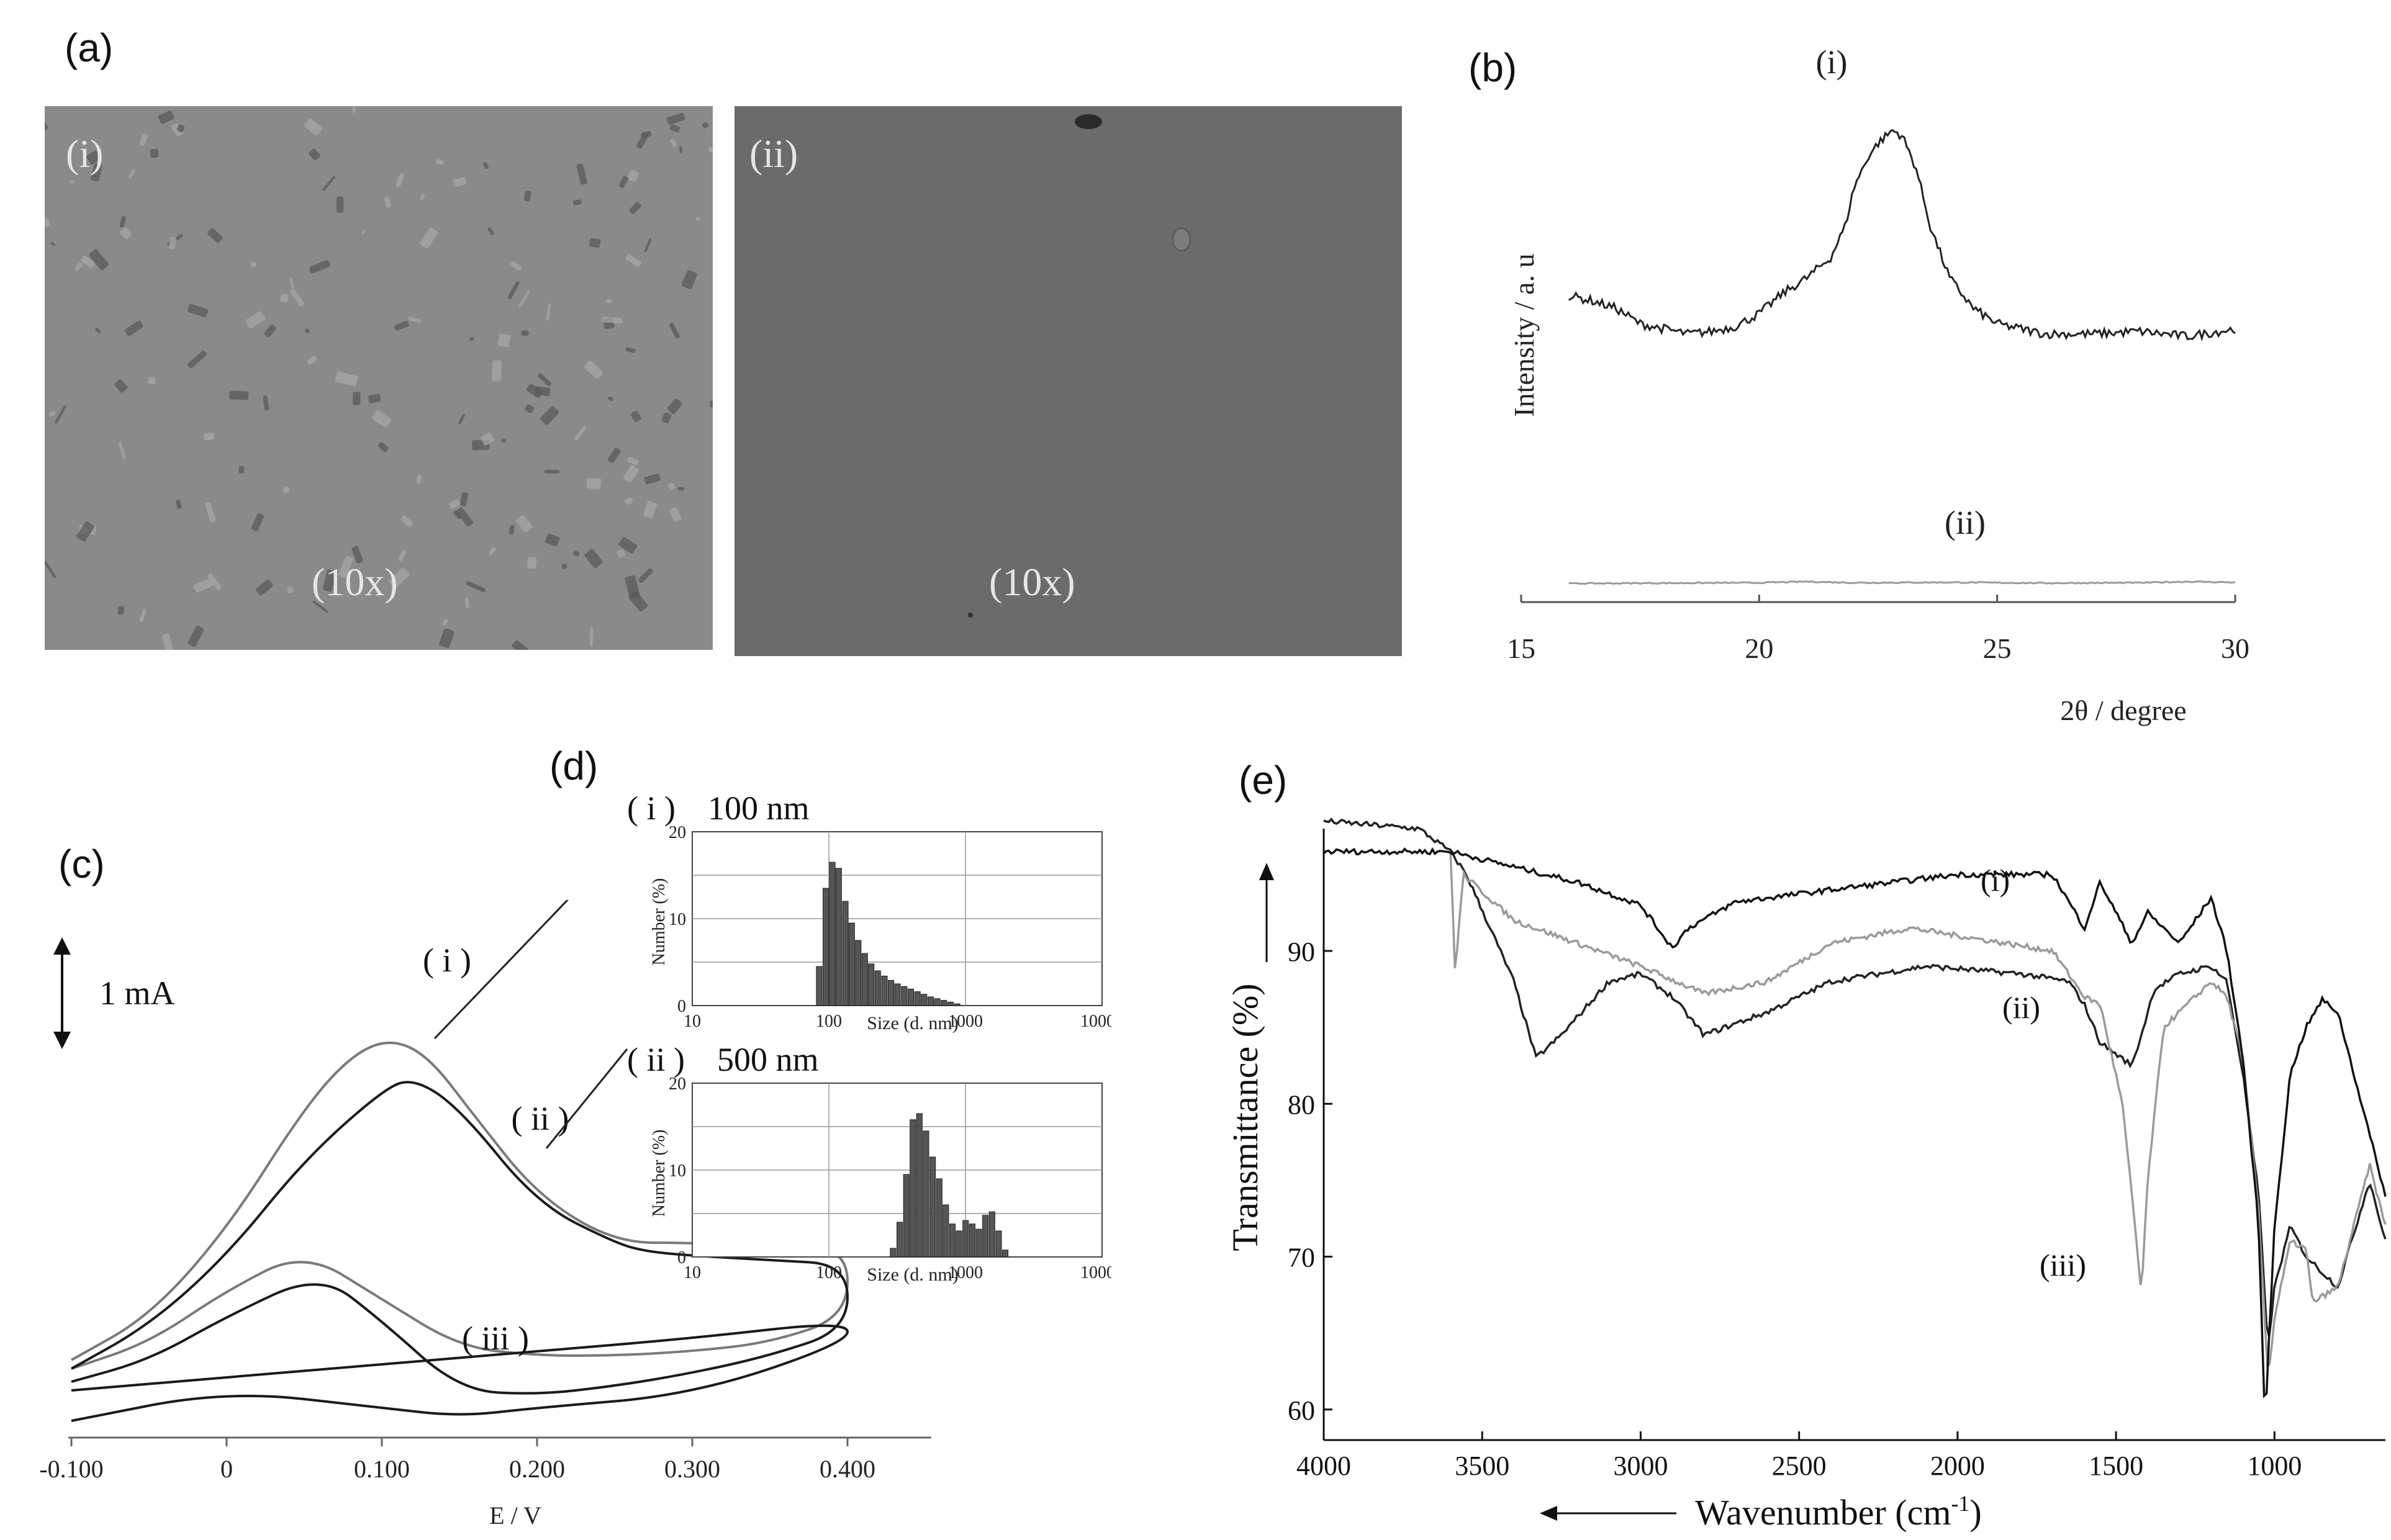  Describe the element at coordinates (1799, 1466) in the screenshot. I see `ftir-x-tick-label: 2500` at that location.